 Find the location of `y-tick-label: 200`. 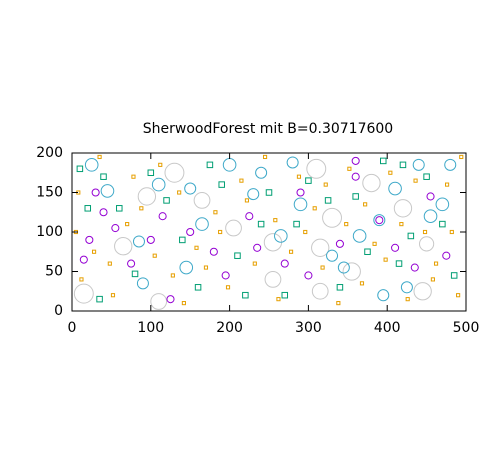

y-tick-label: 200 is located at coordinates (49, 153).